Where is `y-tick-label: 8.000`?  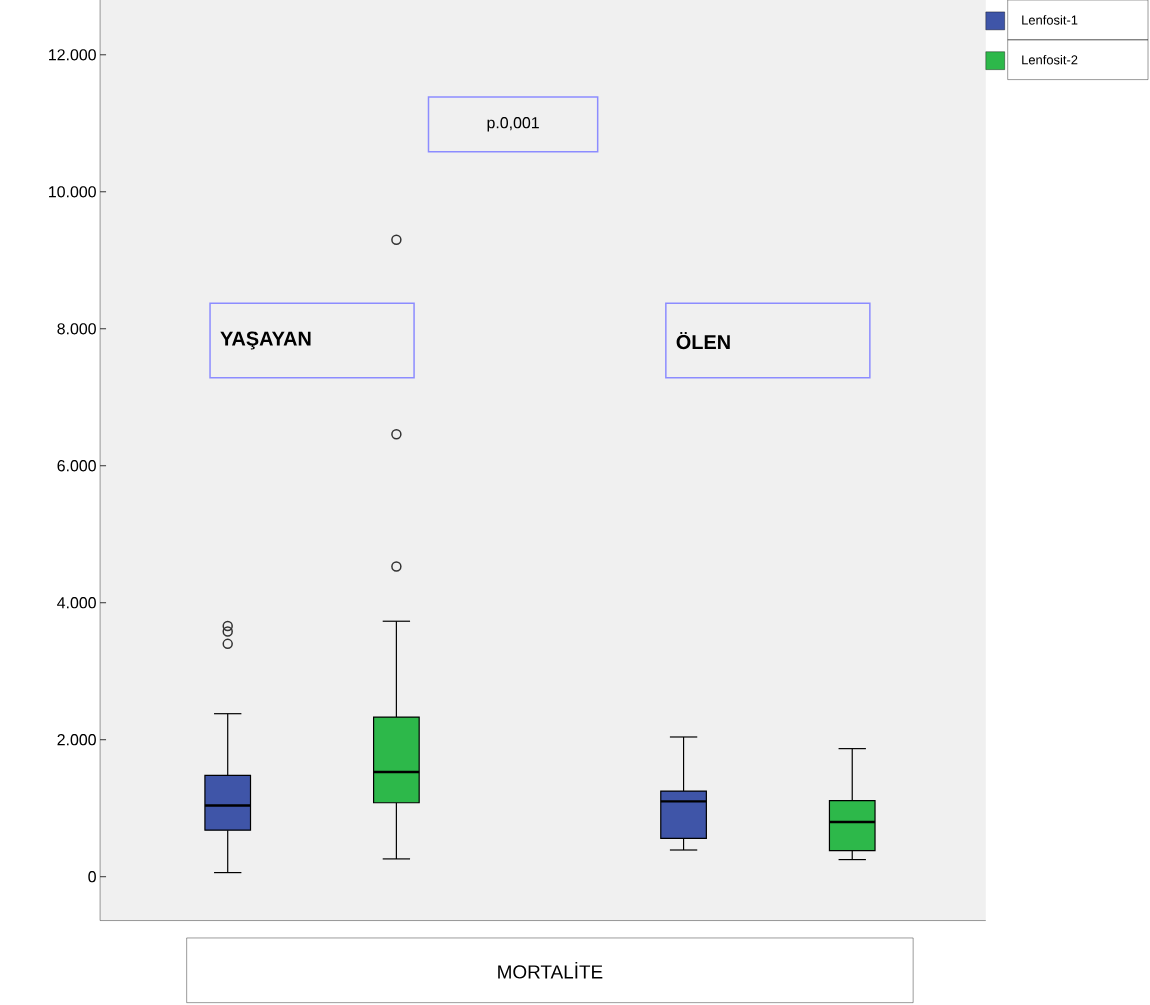
y-tick-label: 8.000 is located at coordinates (76, 329).